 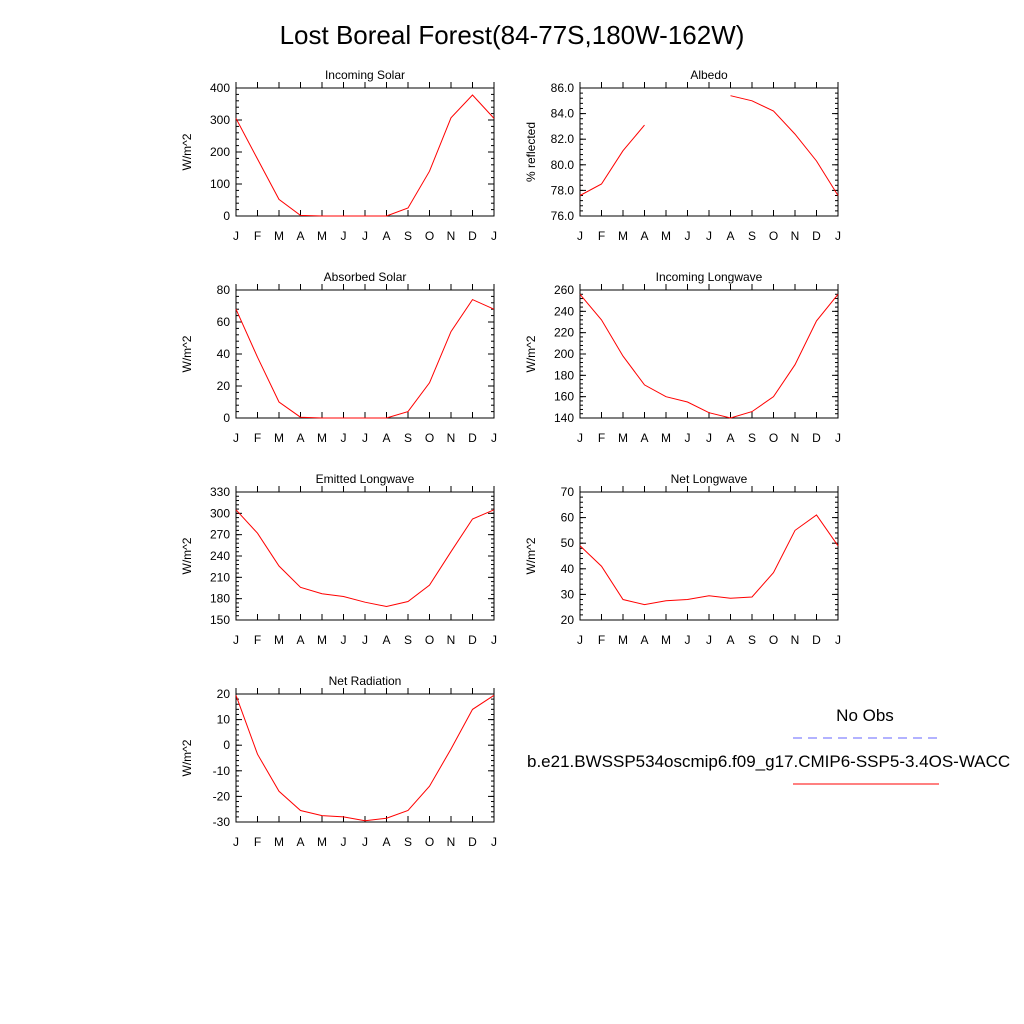 What do you see at coordinates (365, 681) in the screenshot?
I see `panel-title: Net Radiation` at bounding box center [365, 681].